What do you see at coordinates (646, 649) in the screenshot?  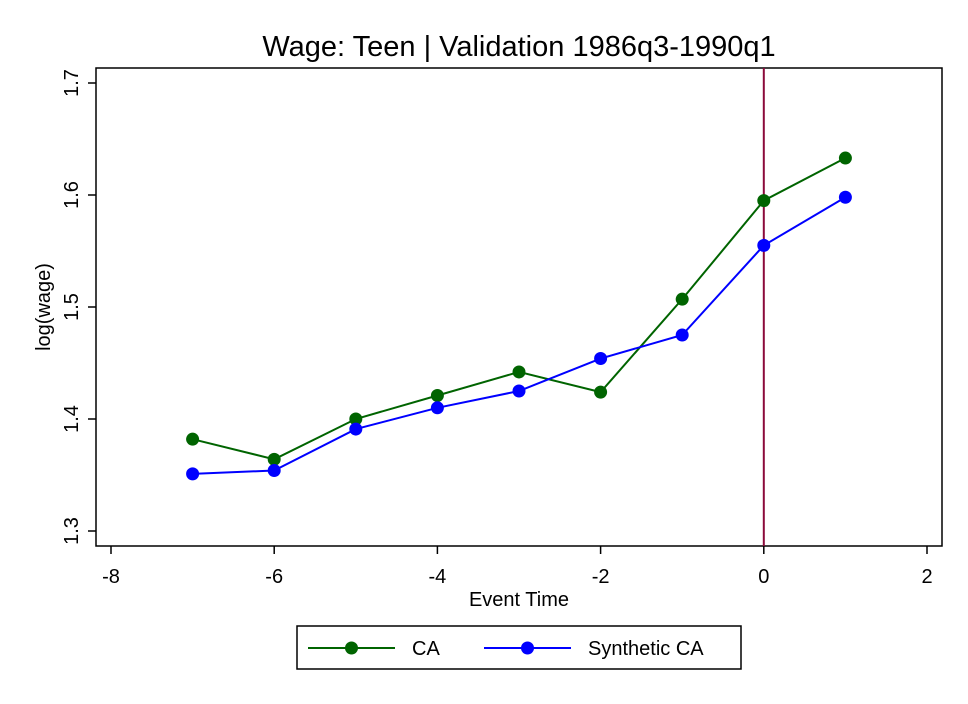 I see `legend-label: Synthetic CA` at bounding box center [646, 649].